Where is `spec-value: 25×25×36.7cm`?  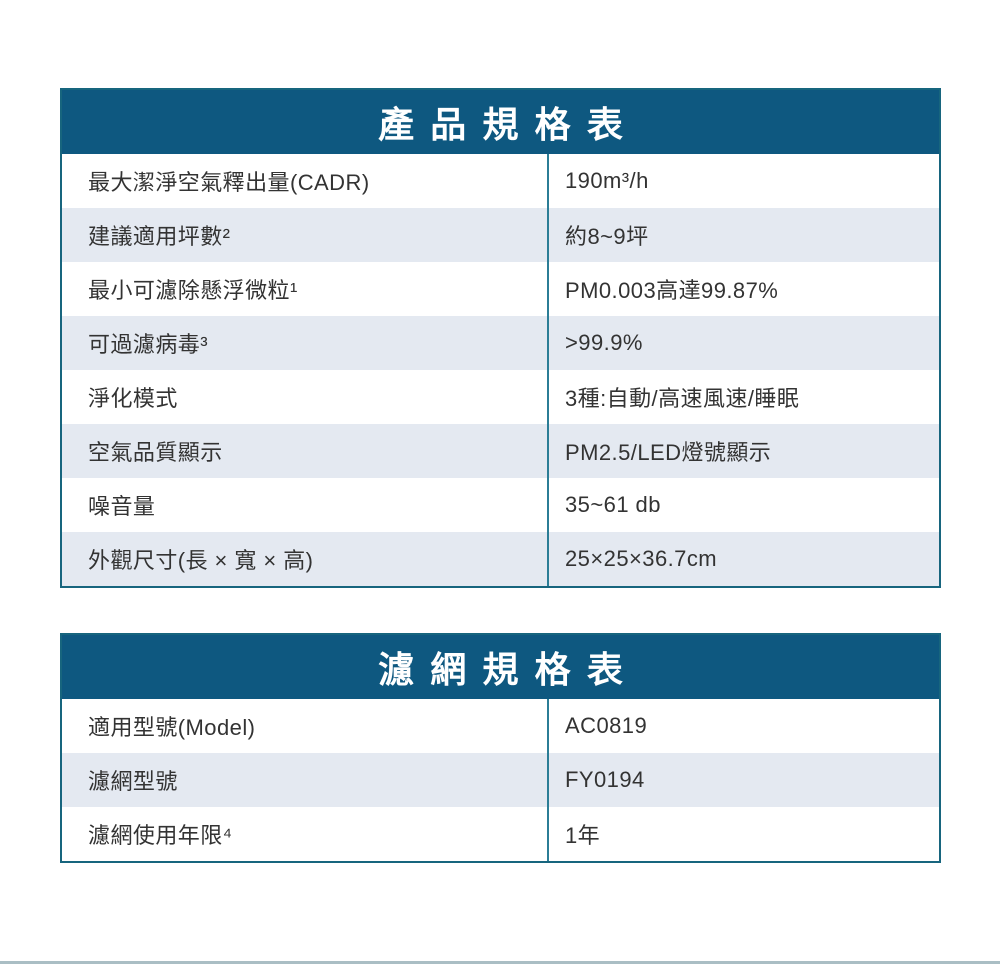 spec-value: 25×25×36.7cm is located at coordinates (743, 559).